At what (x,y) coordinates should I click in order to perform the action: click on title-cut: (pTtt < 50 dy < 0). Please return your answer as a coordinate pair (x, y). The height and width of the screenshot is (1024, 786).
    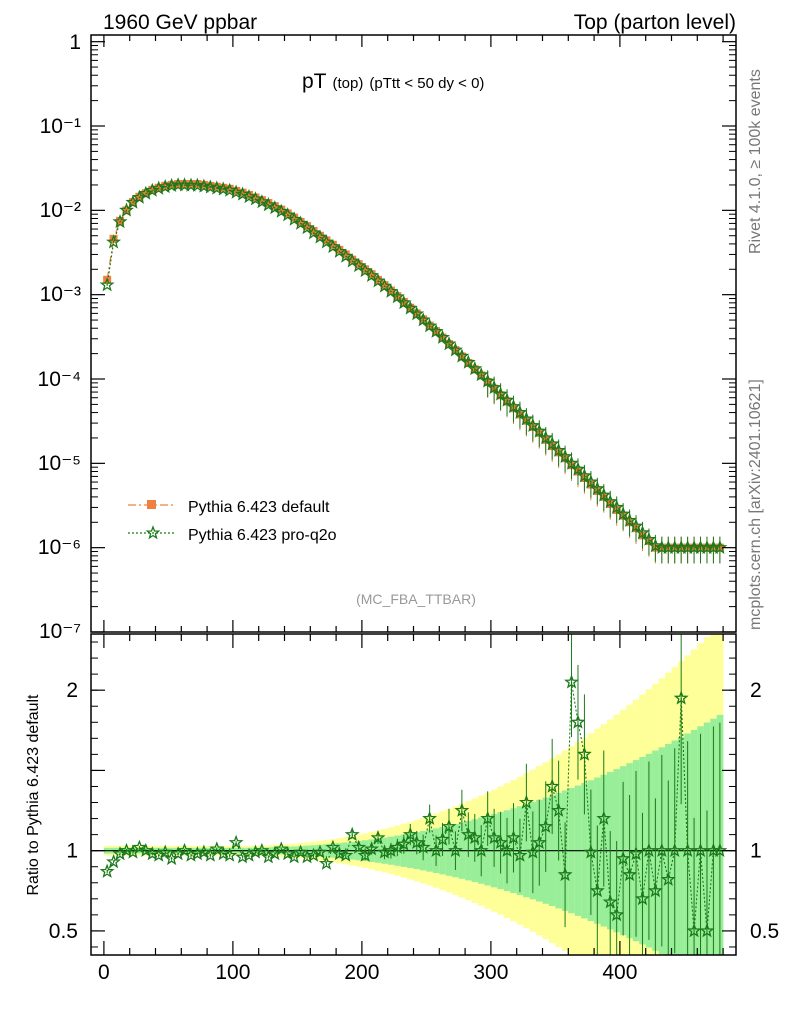
    Looking at the image, I should click on (426, 83).